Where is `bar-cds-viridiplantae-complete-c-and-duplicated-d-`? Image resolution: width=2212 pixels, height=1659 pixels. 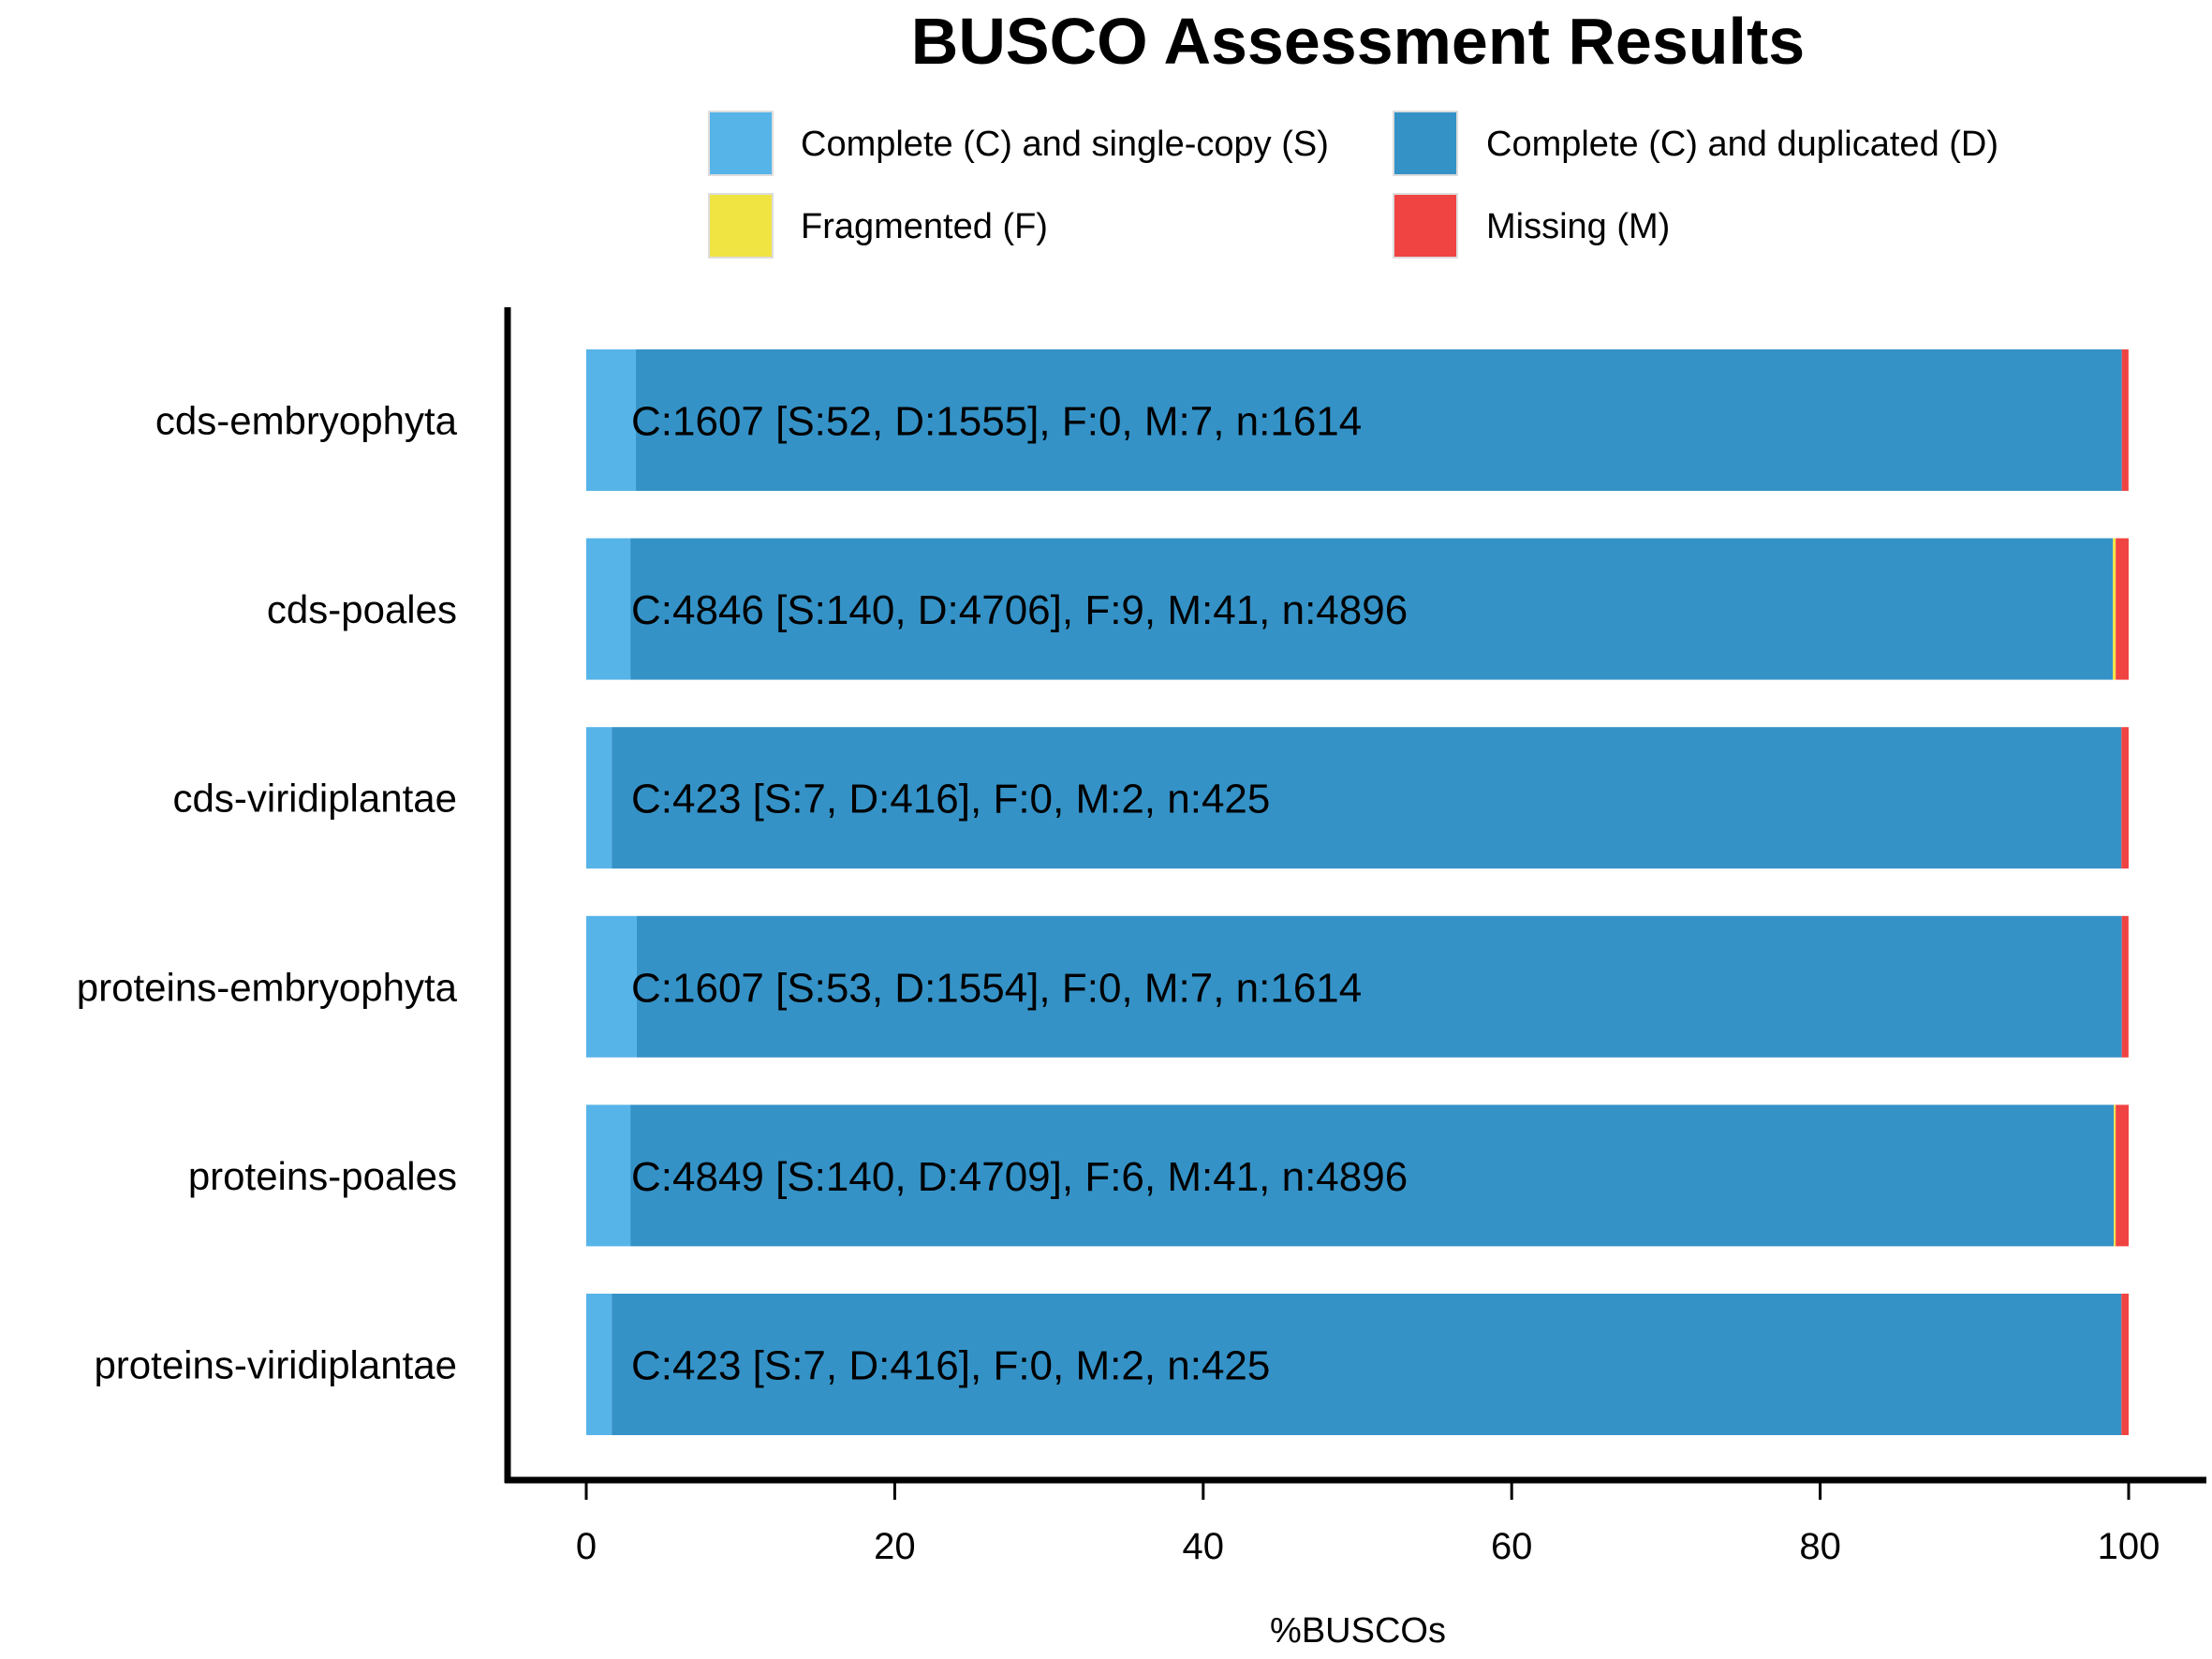 bar-cds-viridiplantae-complete-c-and-duplicated-d- is located at coordinates (1367, 798).